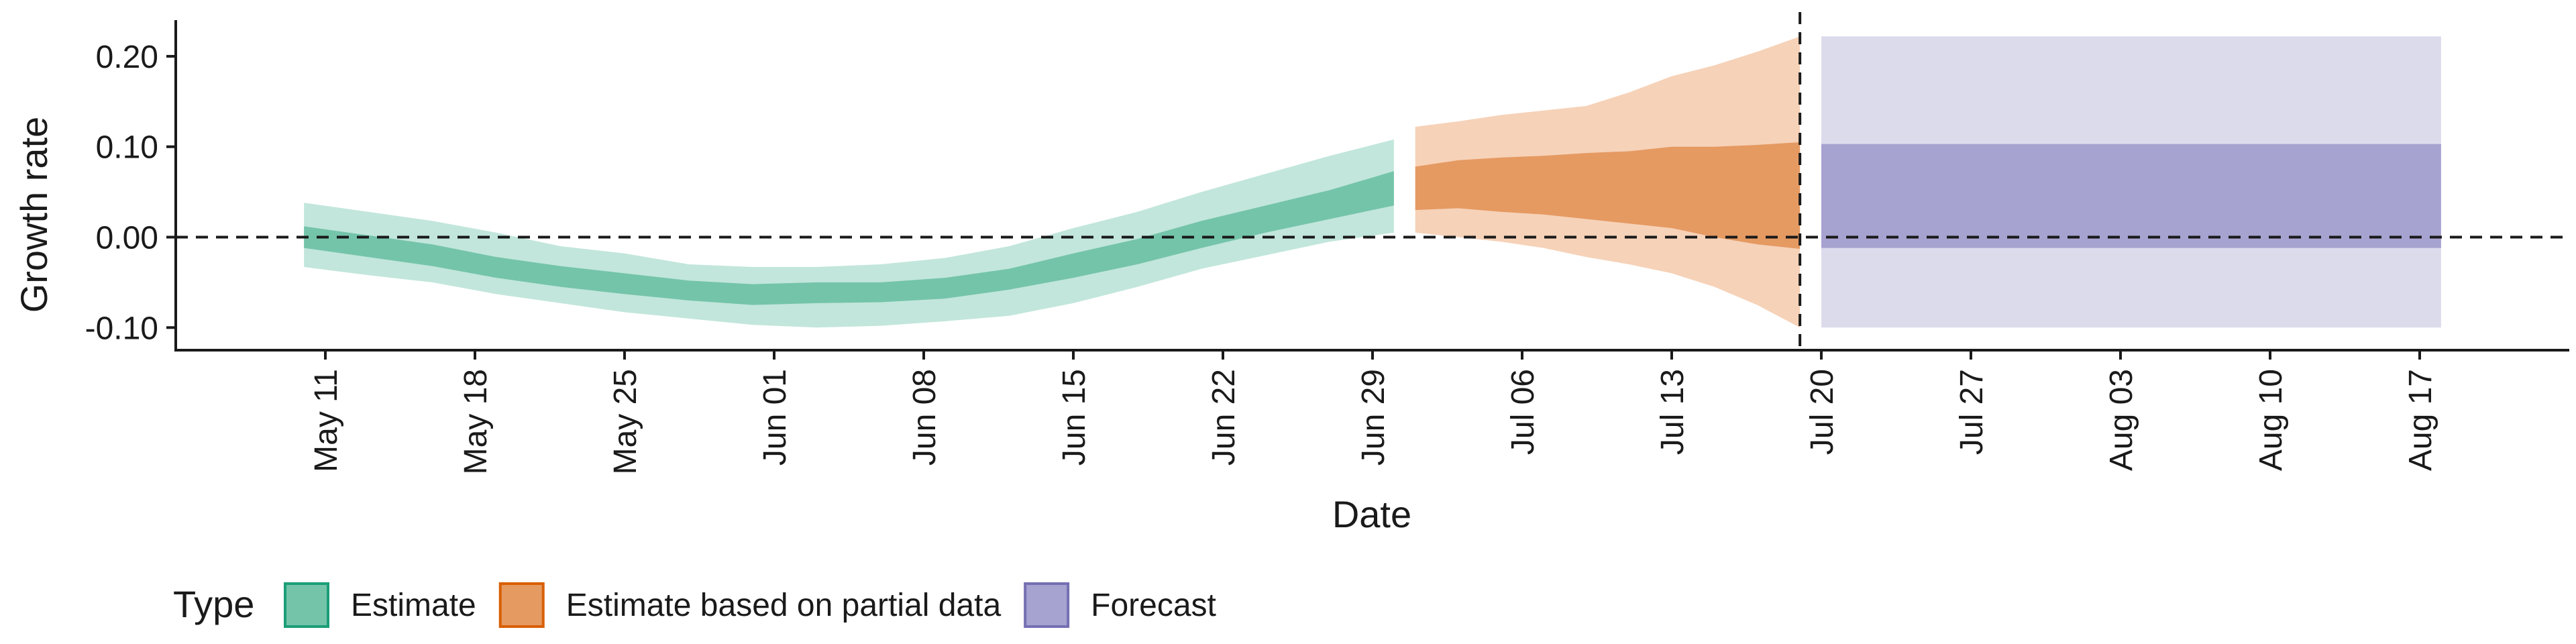 The height and width of the screenshot is (644, 2576). I want to click on estimate-based-on-partial-data-inner-band, so click(1608, 196).